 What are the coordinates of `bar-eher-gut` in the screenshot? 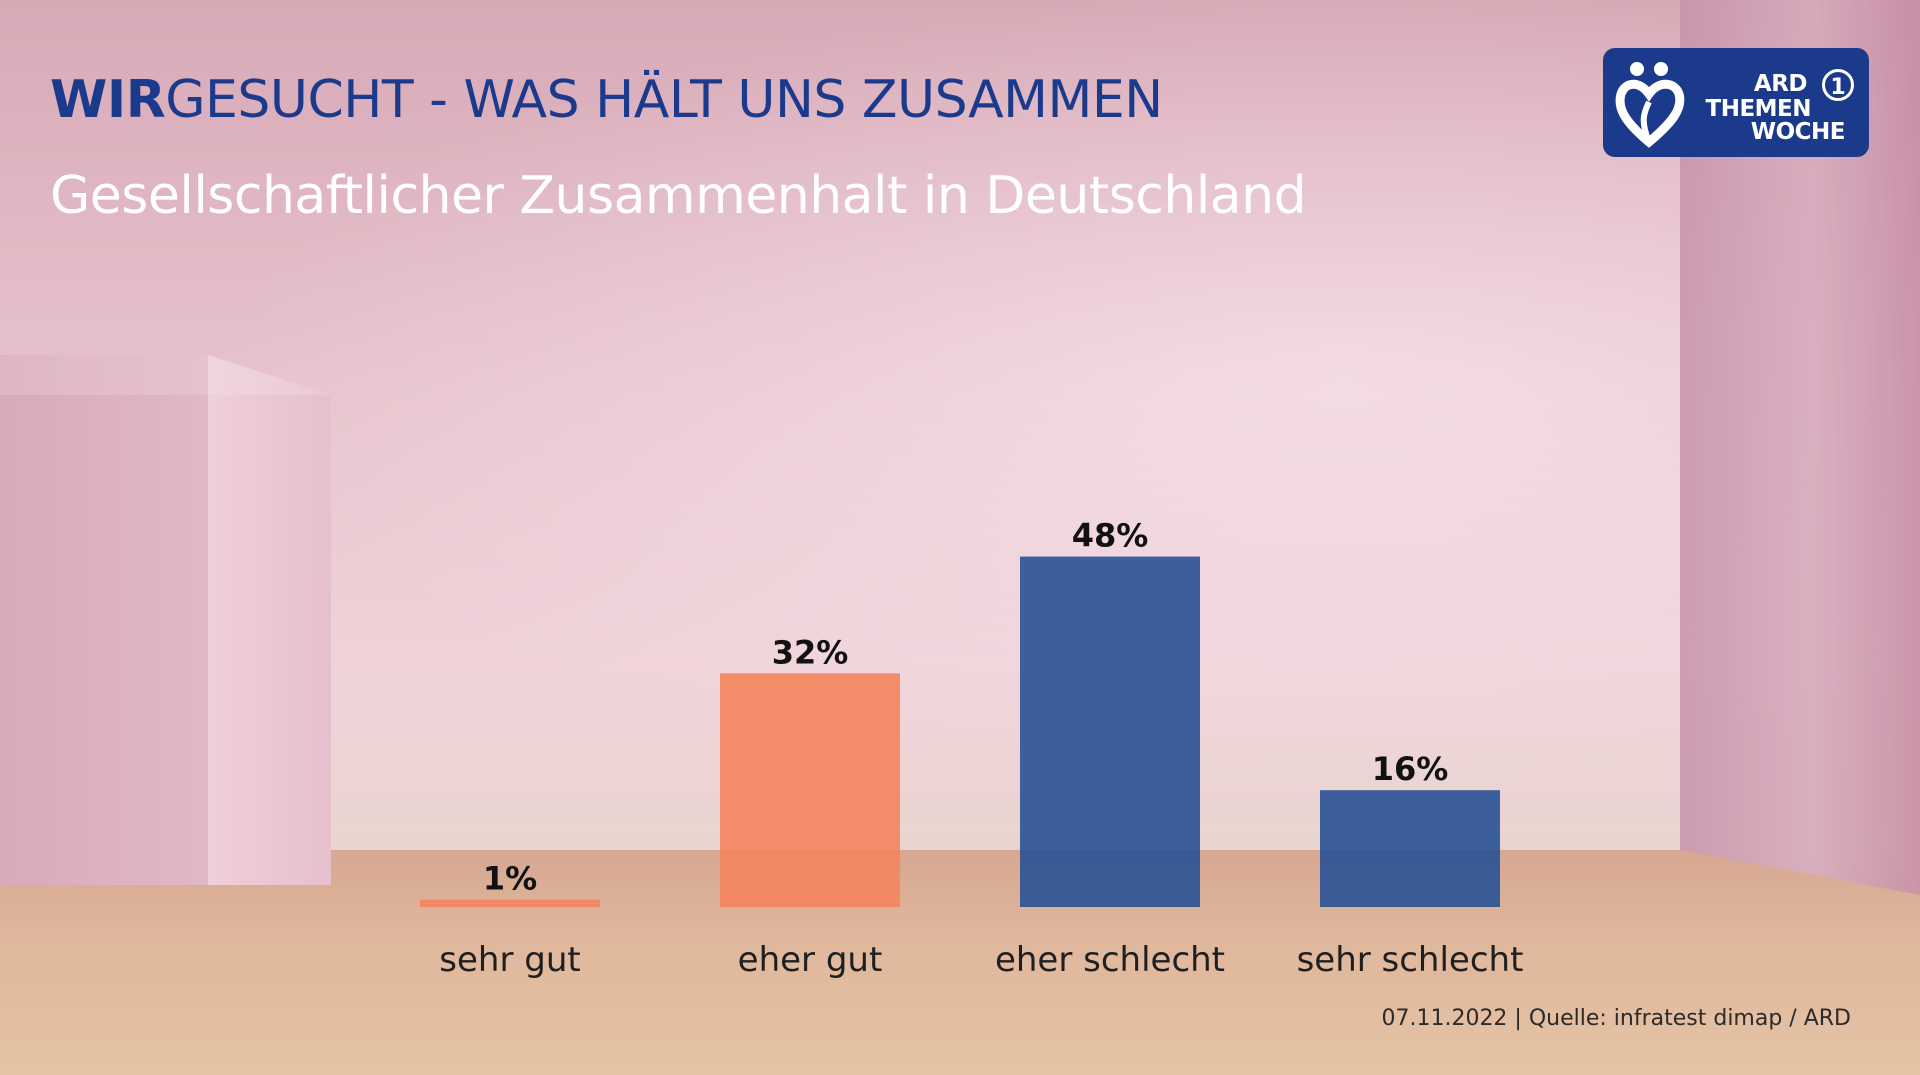 It's located at (810, 790).